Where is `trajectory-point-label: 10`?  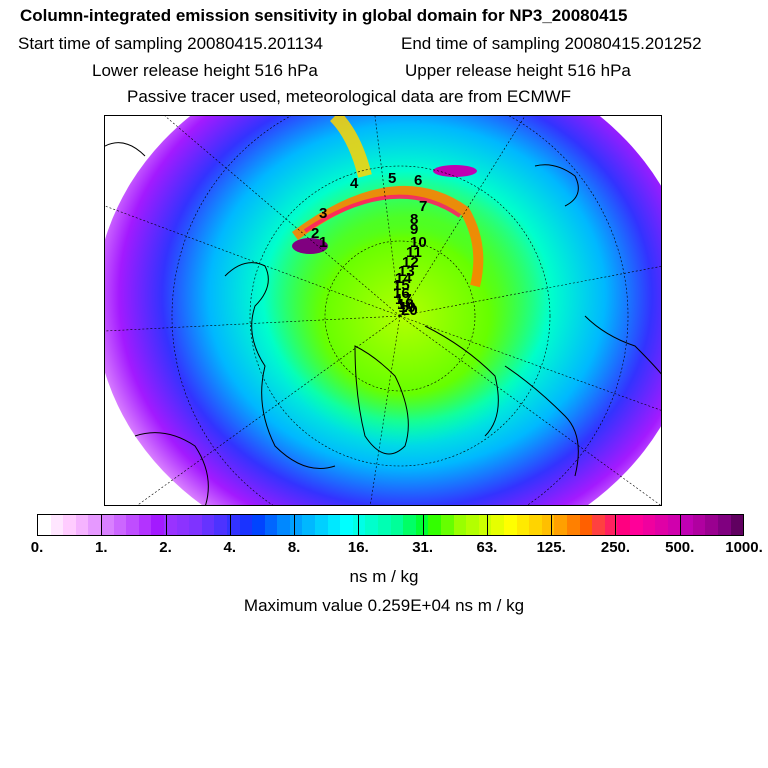 trajectory-point-label: 10 is located at coordinates (418, 242).